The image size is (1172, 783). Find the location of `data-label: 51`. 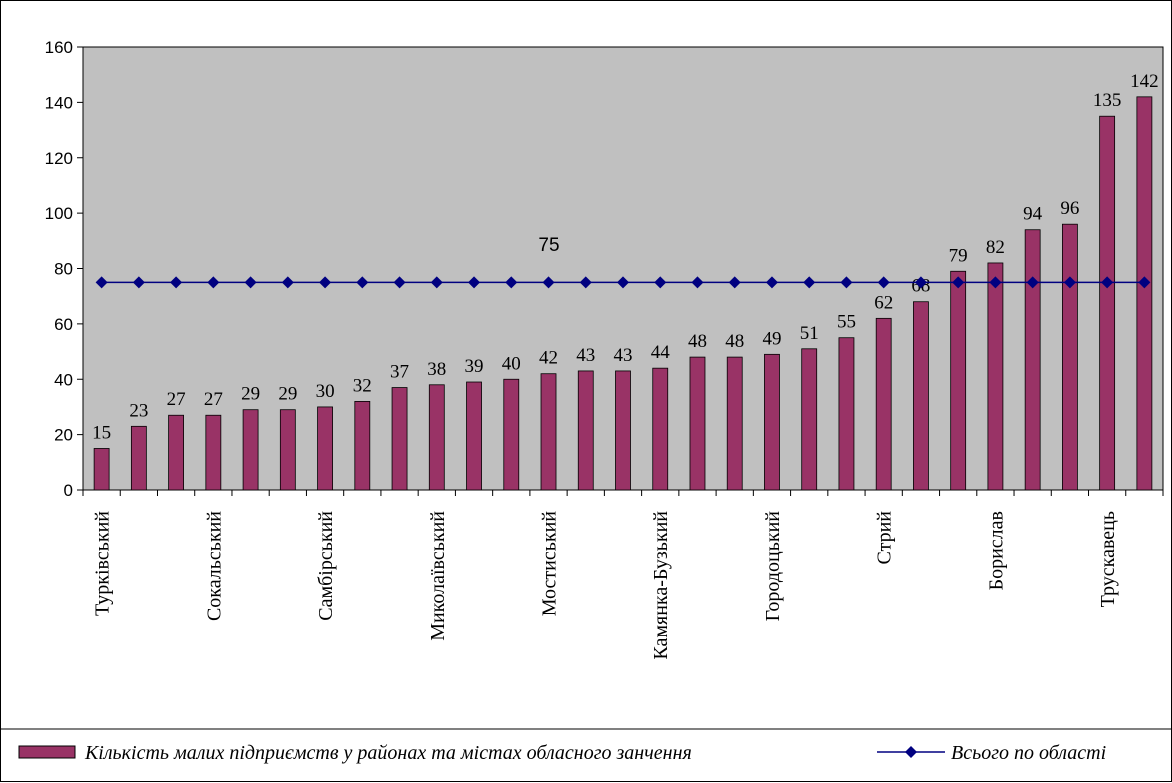

data-label: 51 is located at coordinates (809, 333).